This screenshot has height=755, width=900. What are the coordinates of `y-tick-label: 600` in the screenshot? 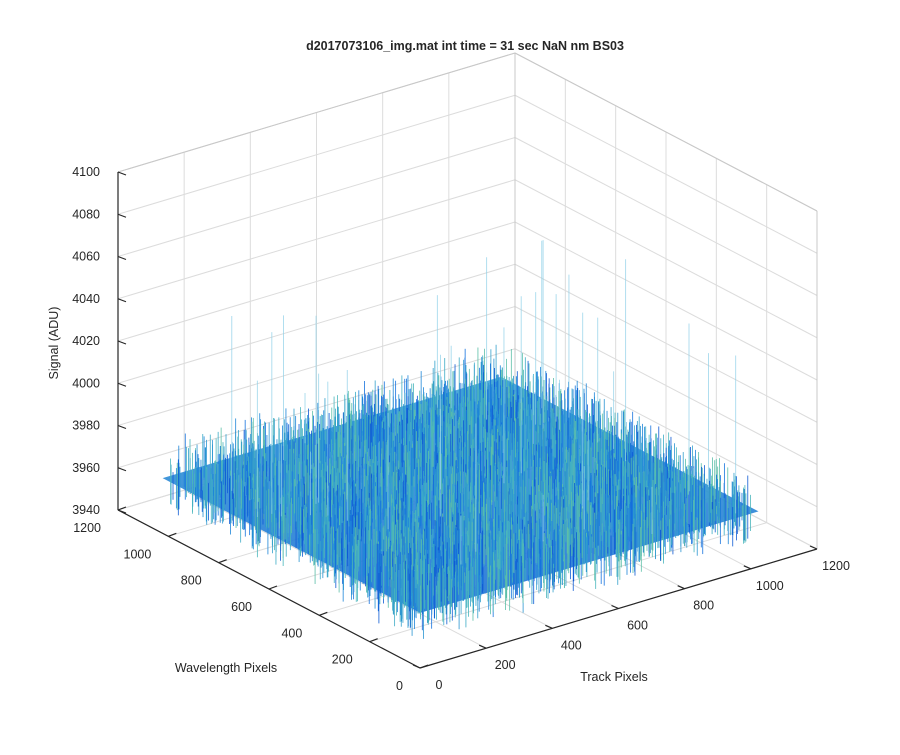 It's located at (241, 607).